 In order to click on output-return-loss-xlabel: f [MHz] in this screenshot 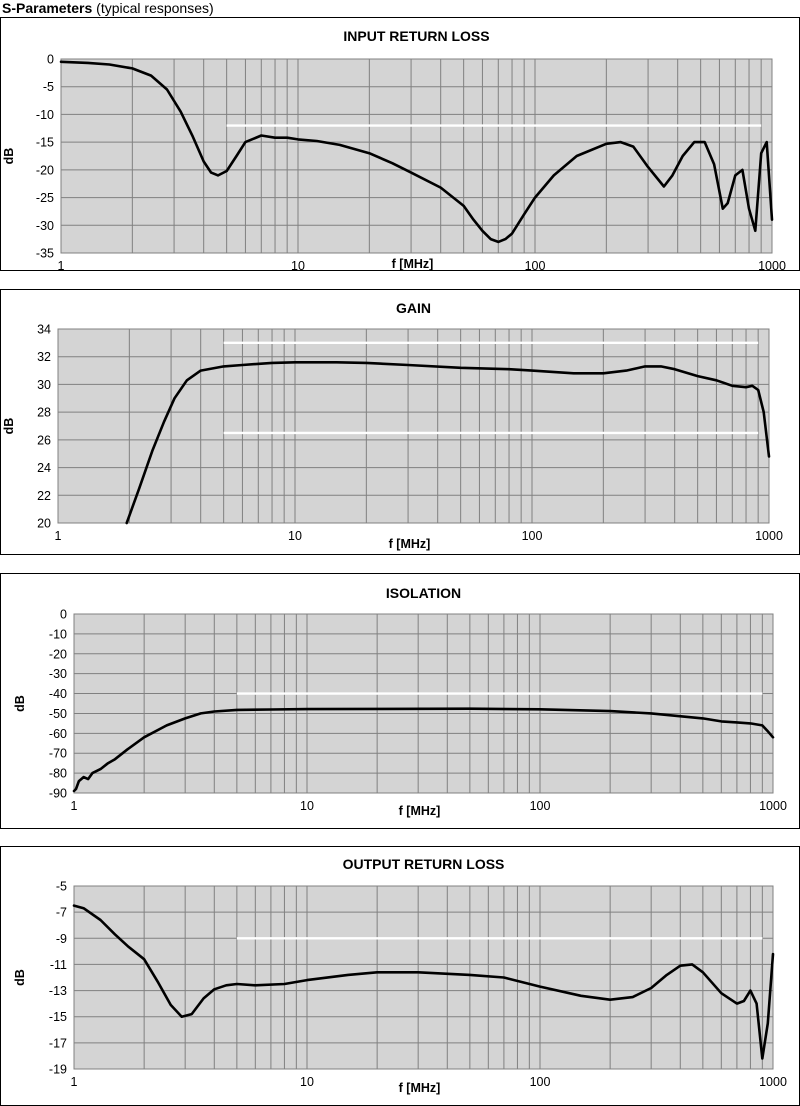, I will do `click(420, 1088)`.